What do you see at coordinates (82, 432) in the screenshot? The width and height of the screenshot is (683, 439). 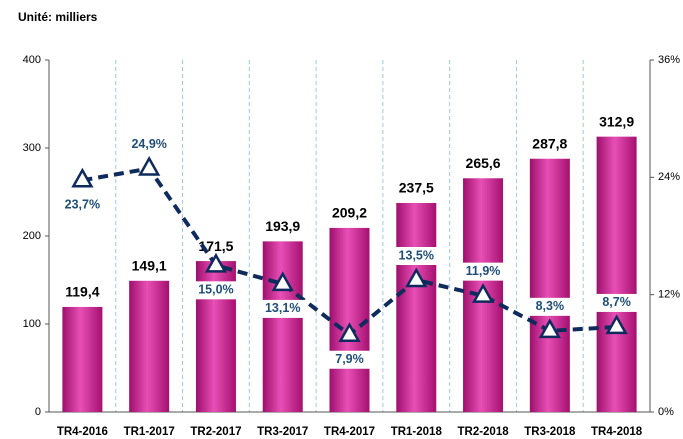 I see `x-tick-label: TR4-2016` at bounding box center [82, 432].